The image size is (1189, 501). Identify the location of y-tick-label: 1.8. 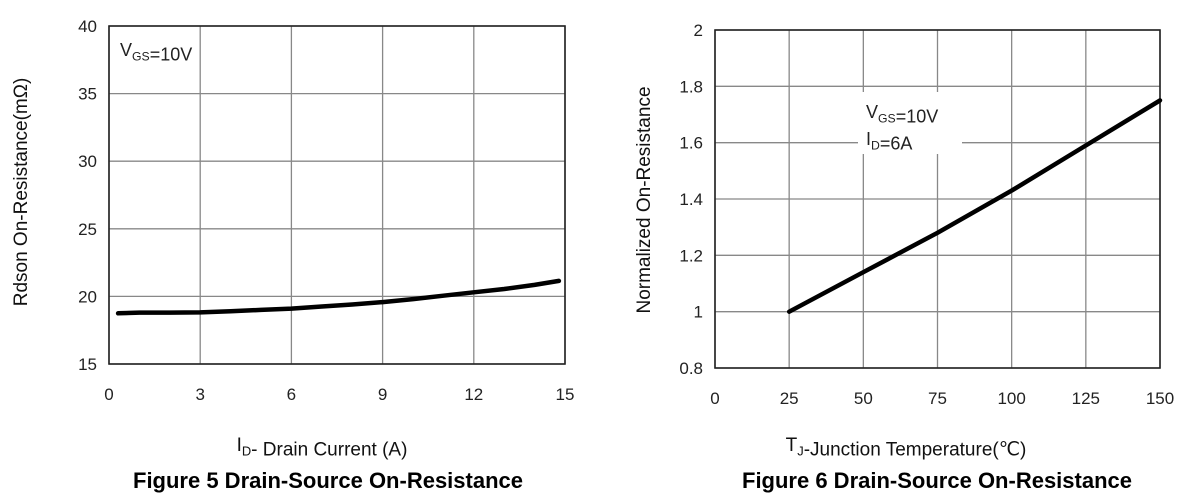
(691, 86).